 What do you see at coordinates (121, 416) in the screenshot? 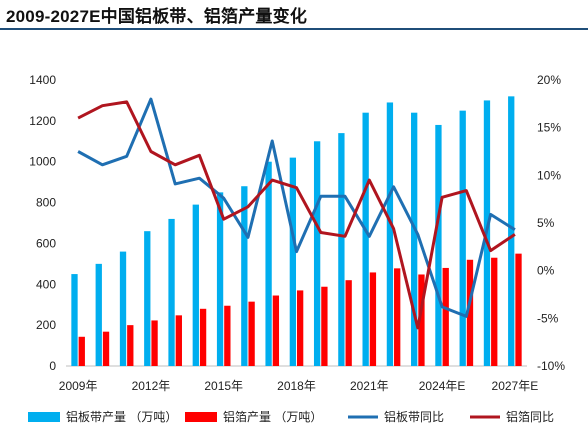
I see `legend-label: 铝板带产量 （万吨）` at bounding box center [121, 416].